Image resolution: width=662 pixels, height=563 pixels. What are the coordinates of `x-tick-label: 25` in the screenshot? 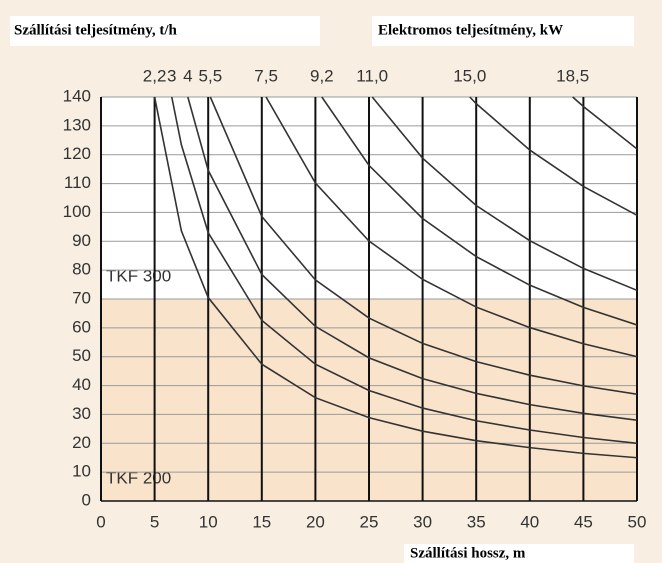 It's located at (369, 521).